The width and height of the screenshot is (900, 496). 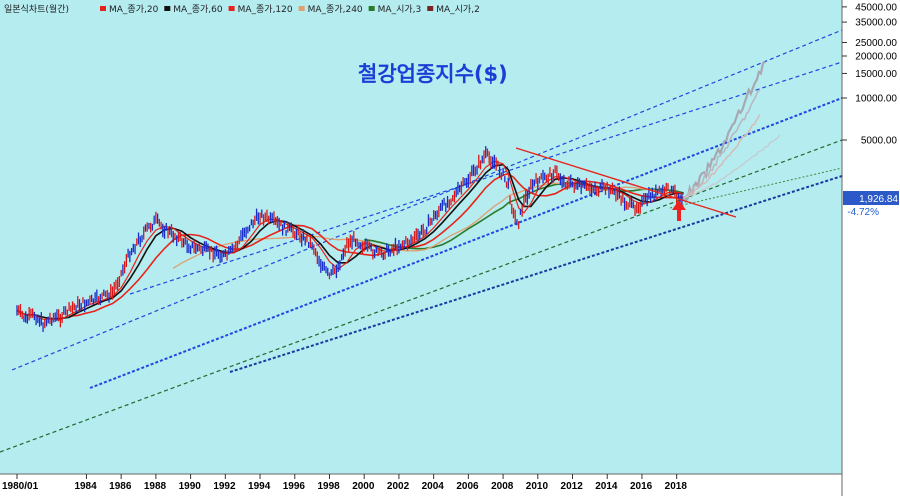 What do you see at coordinates (328, 486) in the screenshot?
I see `x-tick-label: 1998` at bounding box center [328, 486].